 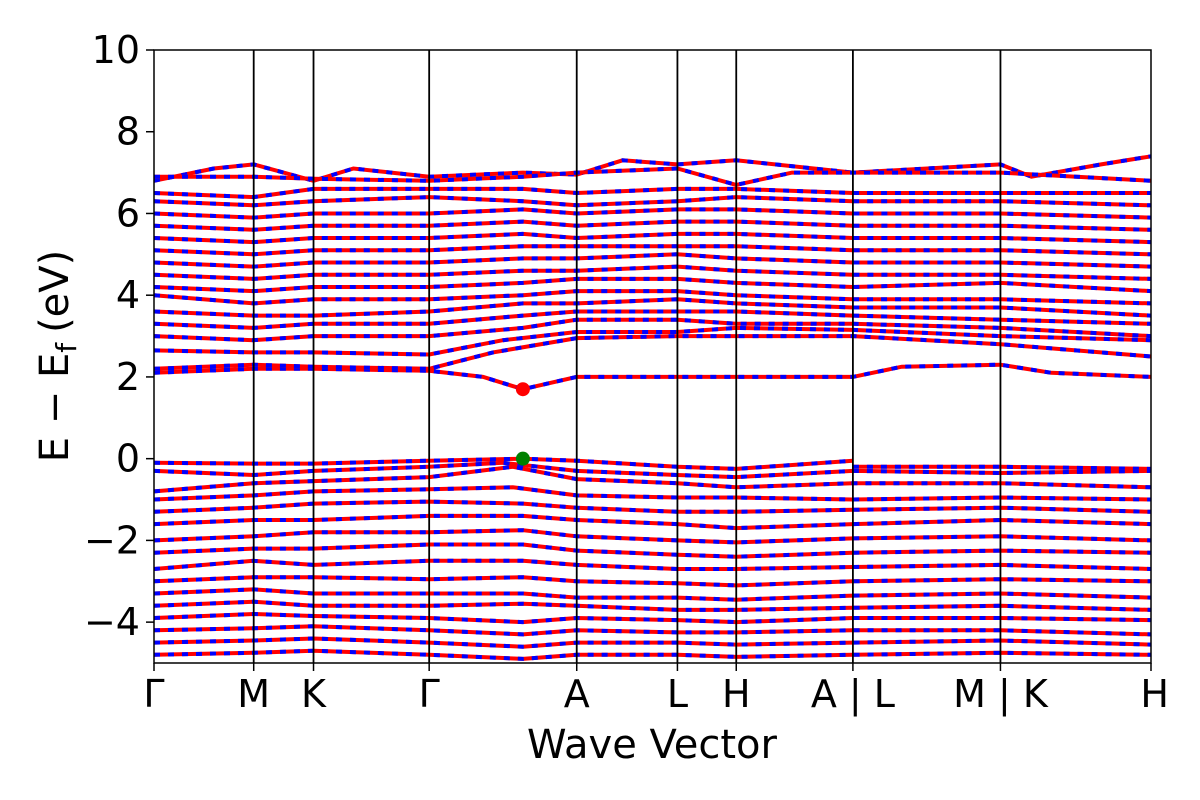 What do you see at coordinates (119, 336) in the screenshot?
I see `y-axis-ticks: −4 −2 0 2 4 6 8 10` at bounding box center [119, 336].